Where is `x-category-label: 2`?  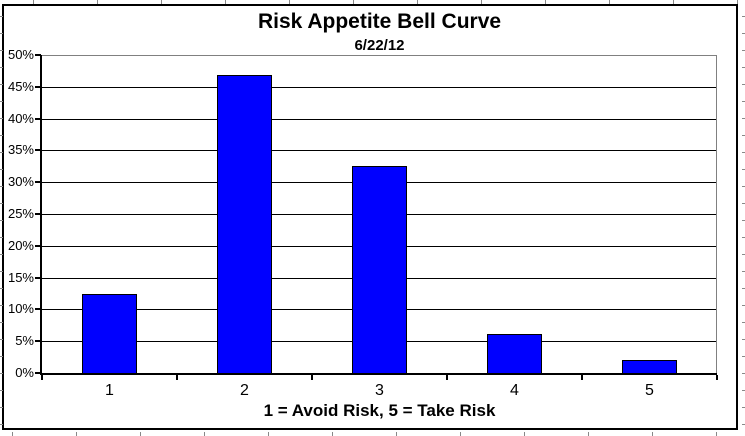 x-category-label: 2 is located at coordinates (244, 390).